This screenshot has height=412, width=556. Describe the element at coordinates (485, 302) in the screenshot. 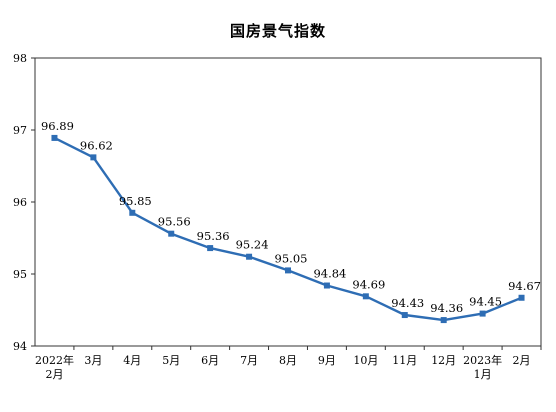

I see `data-label: 94.45` at that location.